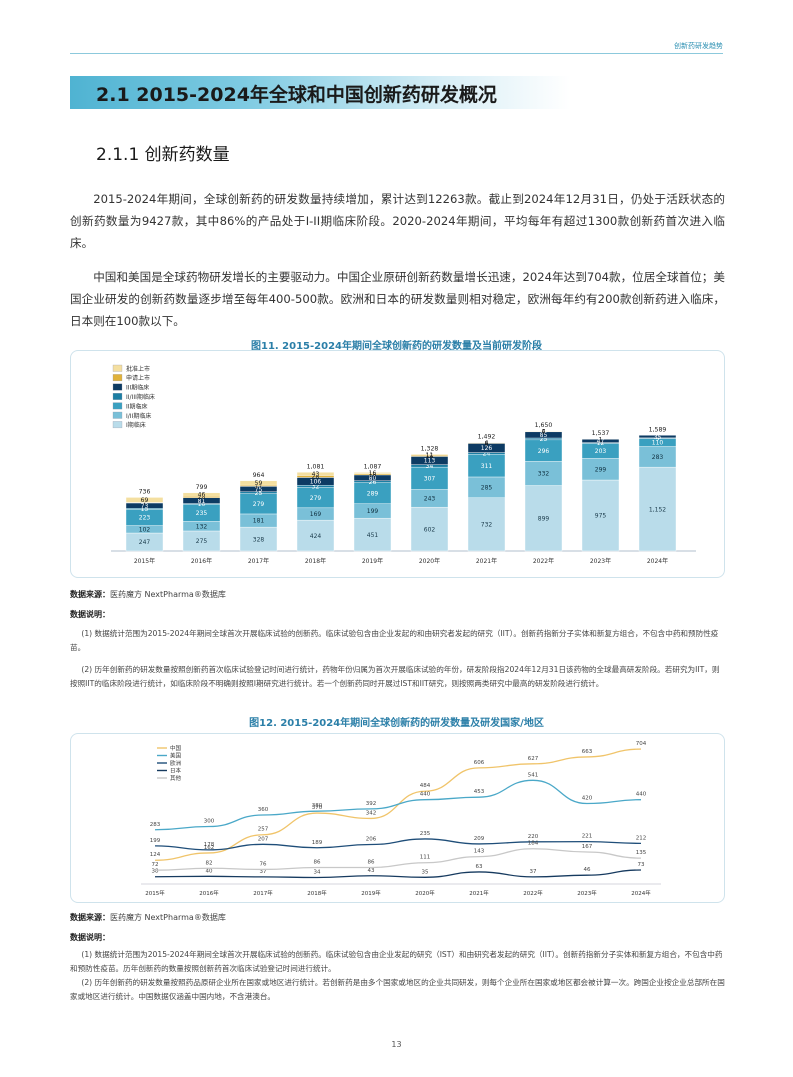  What do you see at coordinates (155, 865) in the screenshot?
I see `data-label: 72` at bounding box center [155, 865].